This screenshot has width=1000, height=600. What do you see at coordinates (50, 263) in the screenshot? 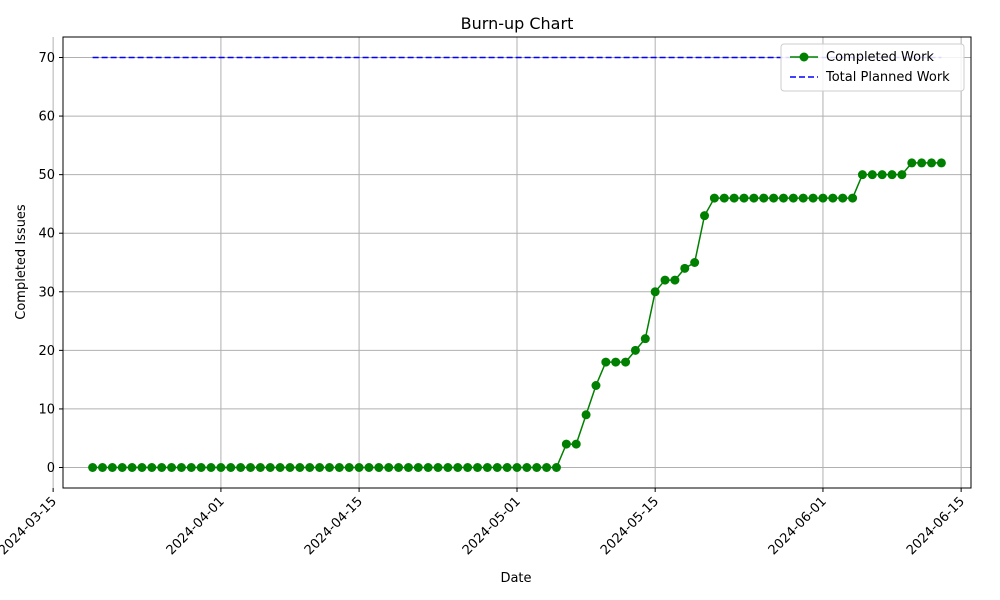
I see `y-axis: 0 10 20 30 40 50 60 70` at bounding box center [50, 263].